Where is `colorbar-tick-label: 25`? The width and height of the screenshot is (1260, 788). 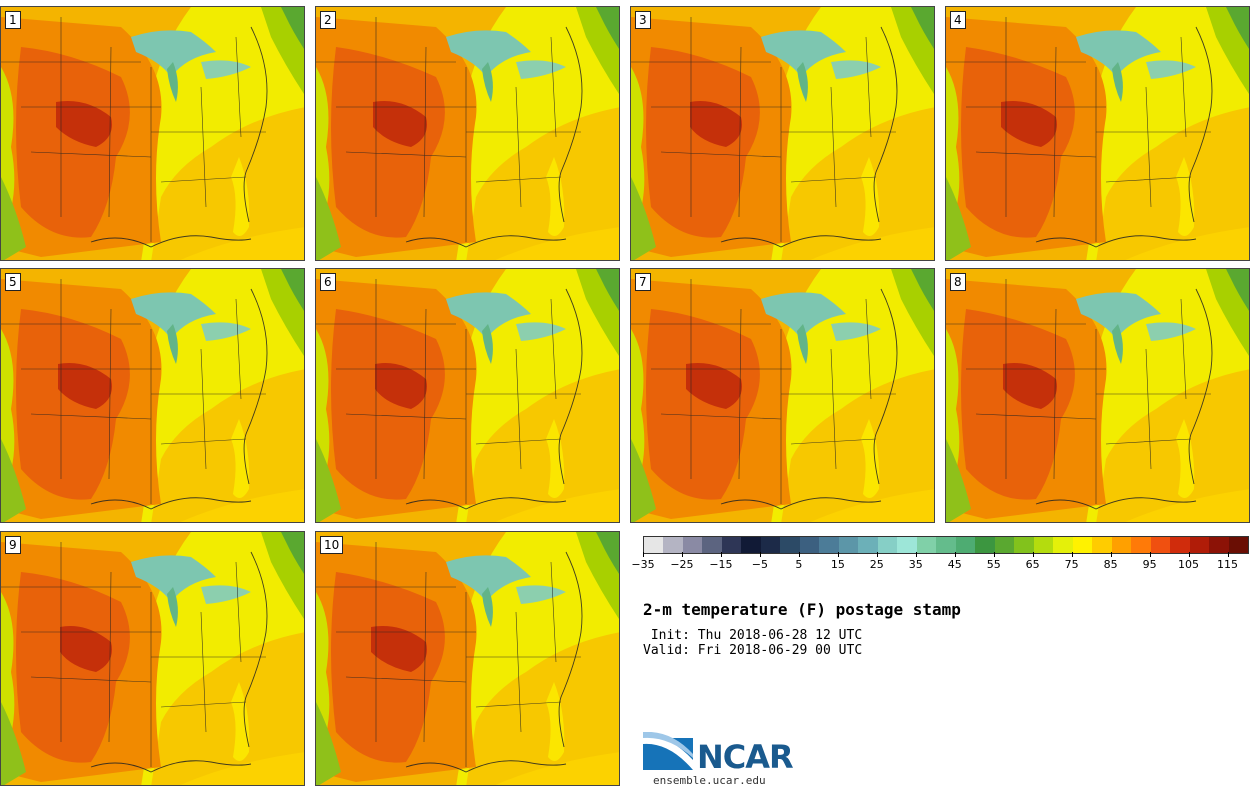 colorbar-tick-label: 25 is located at coordinates (876, 564).